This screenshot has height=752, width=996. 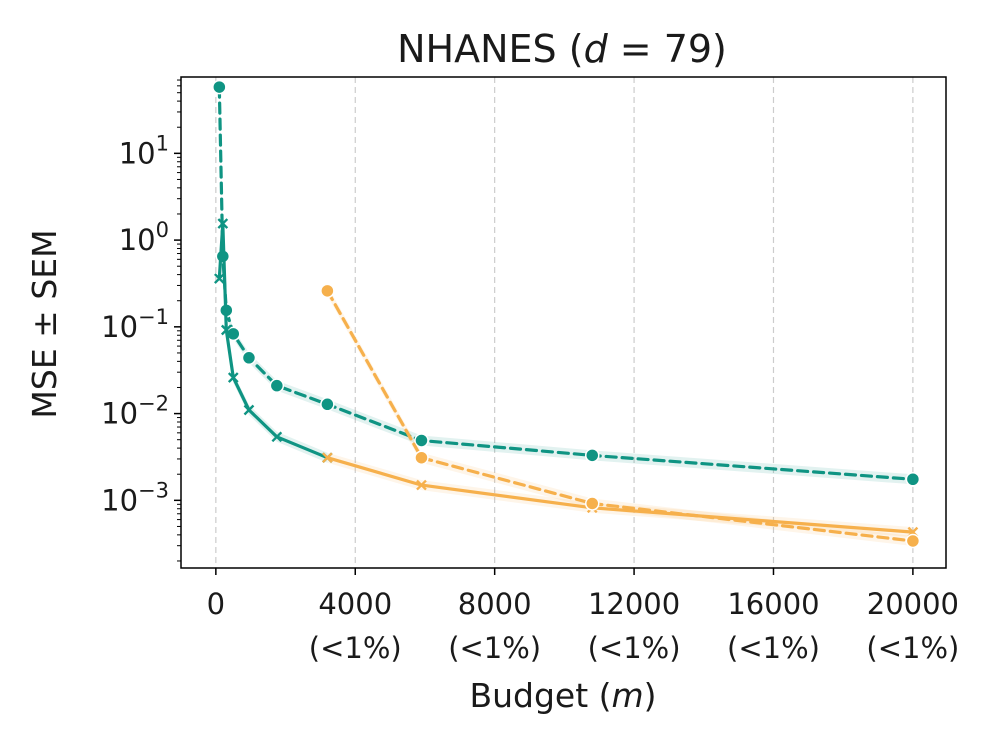 I want to click on x-tick-label: 8000, so click(x=495, y=604).